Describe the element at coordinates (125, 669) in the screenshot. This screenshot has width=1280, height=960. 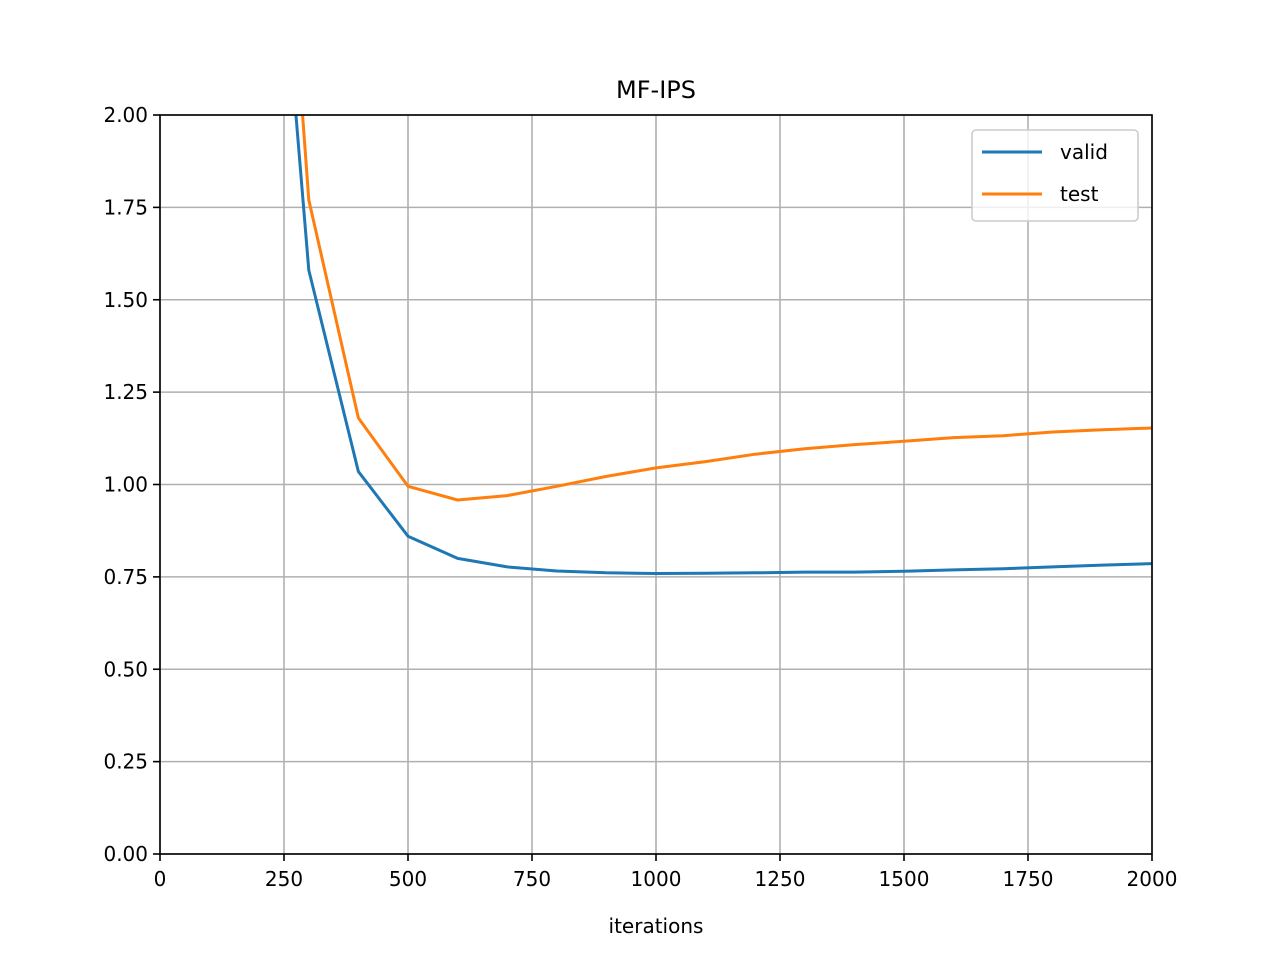
I see `y-tick-label: 0.50` at that location.